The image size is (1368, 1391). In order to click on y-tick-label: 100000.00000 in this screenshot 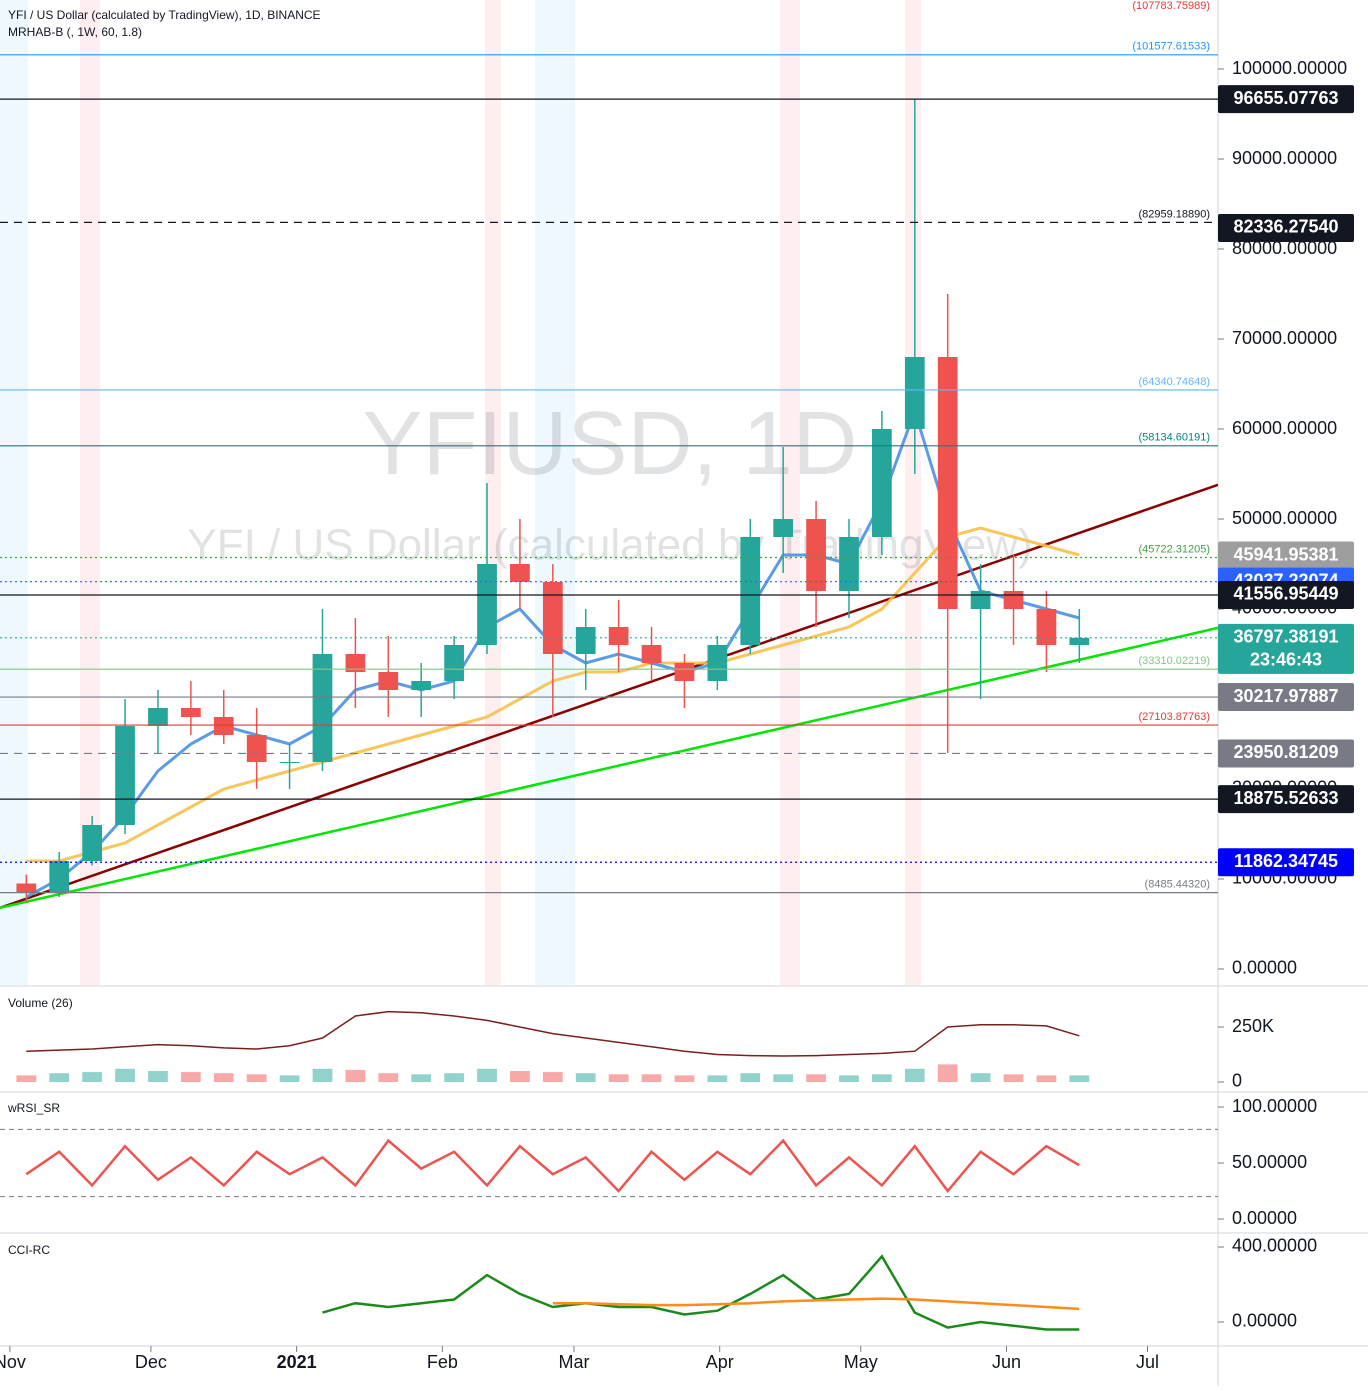, I will do `click(1289, 68)`.